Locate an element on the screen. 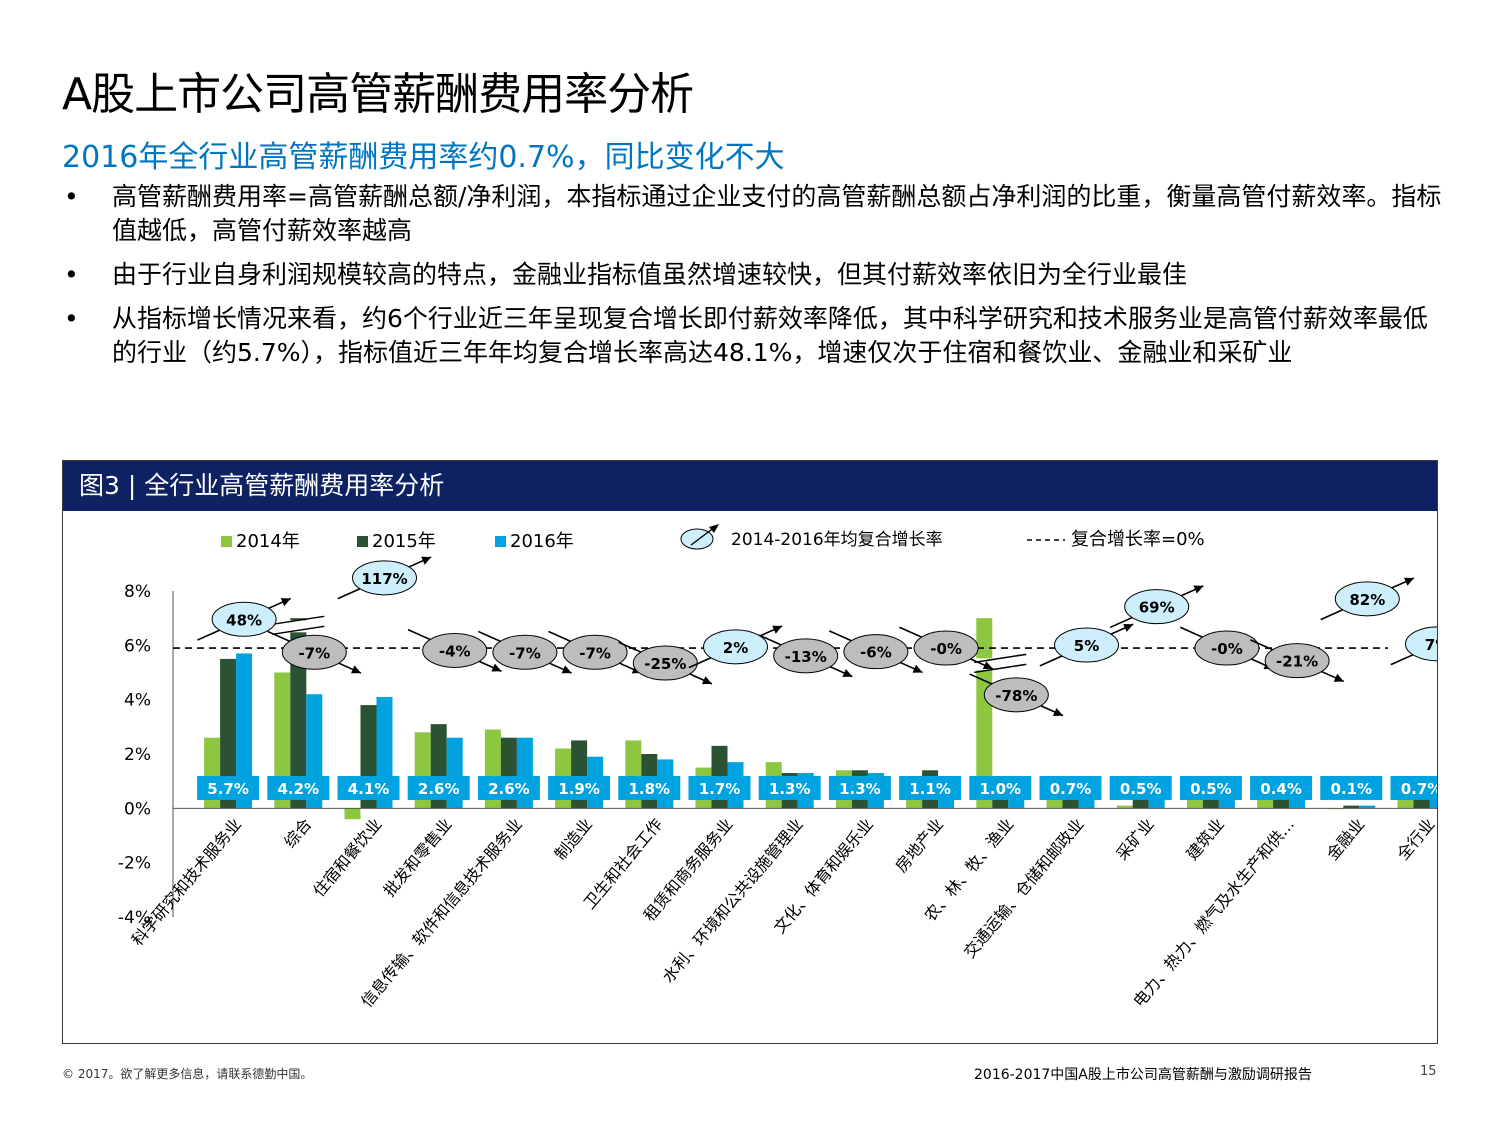 This screenshot has width=1500, height=1125. value-label: 0.4% is located at coordinates (1281, 789).